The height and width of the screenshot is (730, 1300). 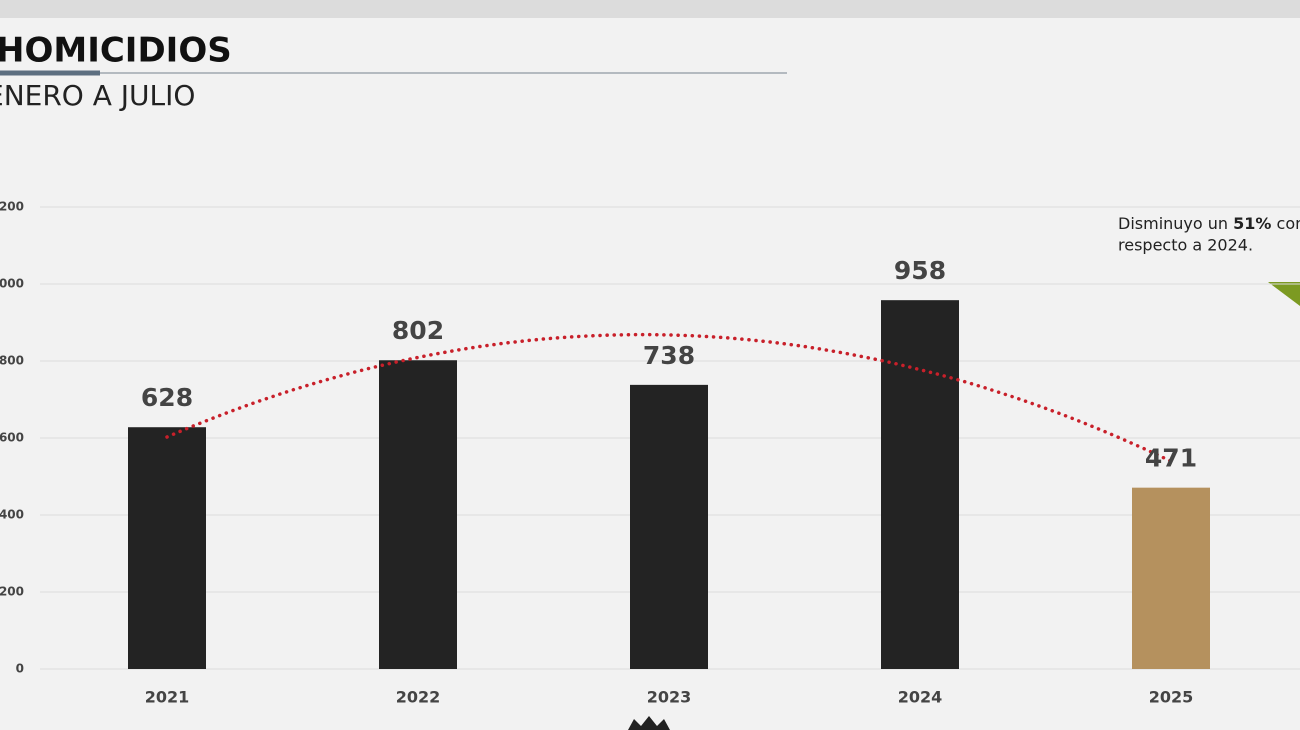 I want to click on trend-line, so click(x=669, y=398).